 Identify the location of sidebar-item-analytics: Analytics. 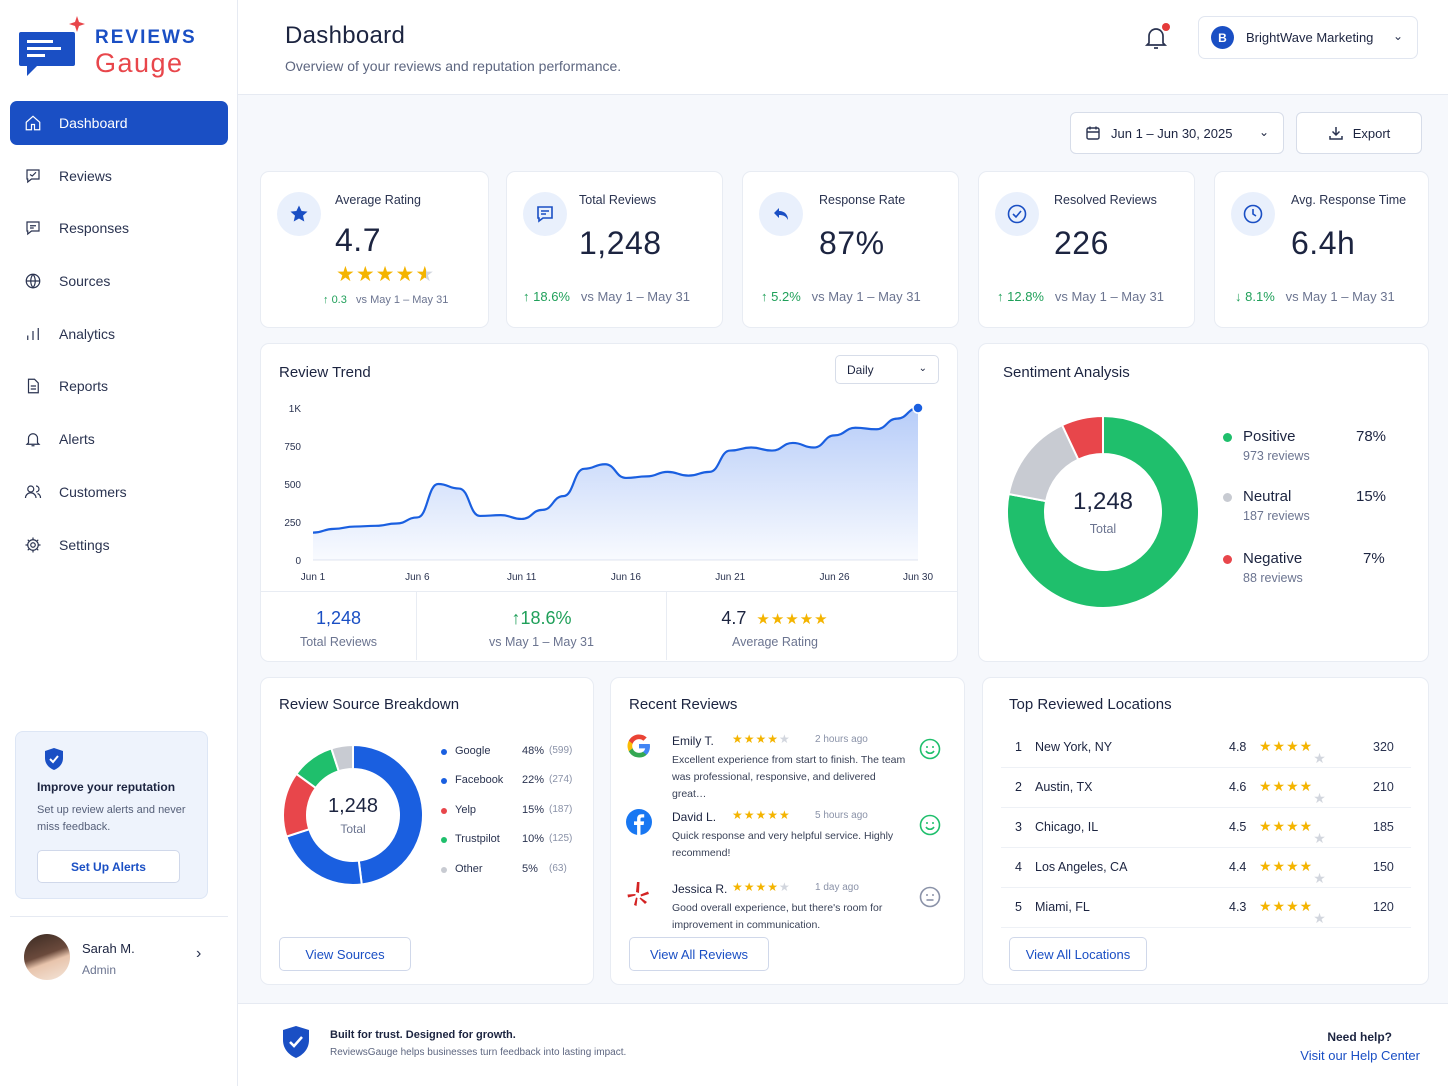
(119, 334).